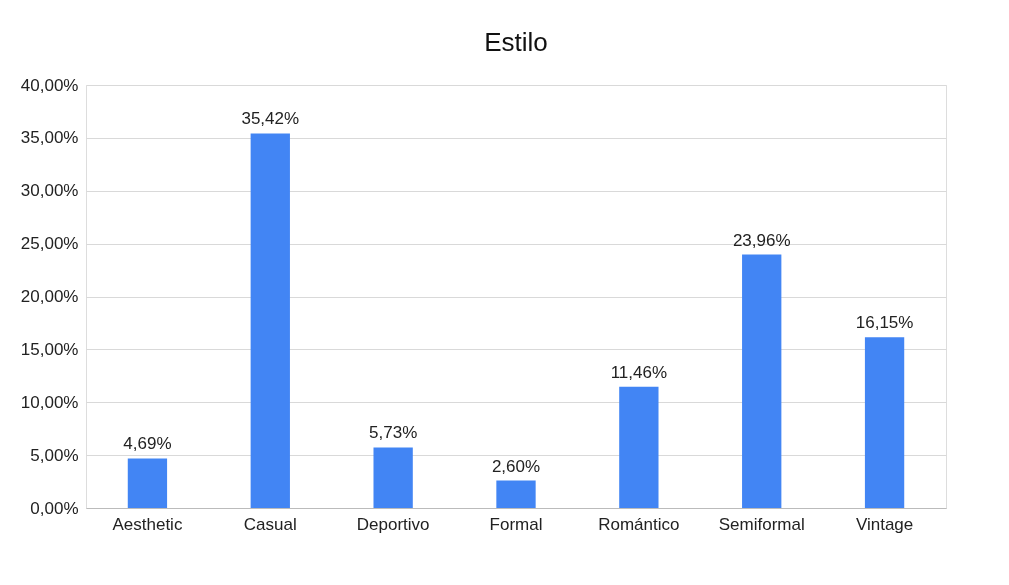 The height and width of the screenshot is (585, 1009). What do you see at coordinates (270, 524) in the screenshot?
I see `x-tick-label: Casual` at bounding box center [270, 524].